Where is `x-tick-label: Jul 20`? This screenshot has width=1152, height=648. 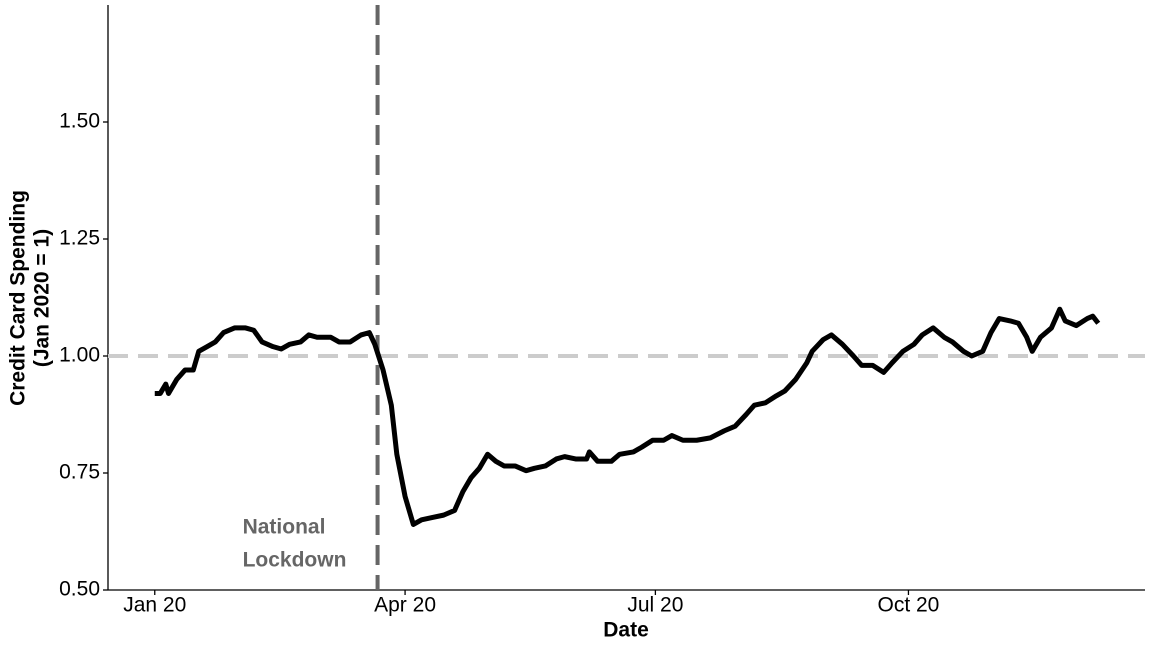
x-tick-label: Jul 20 is located at coordinates (655, 605).